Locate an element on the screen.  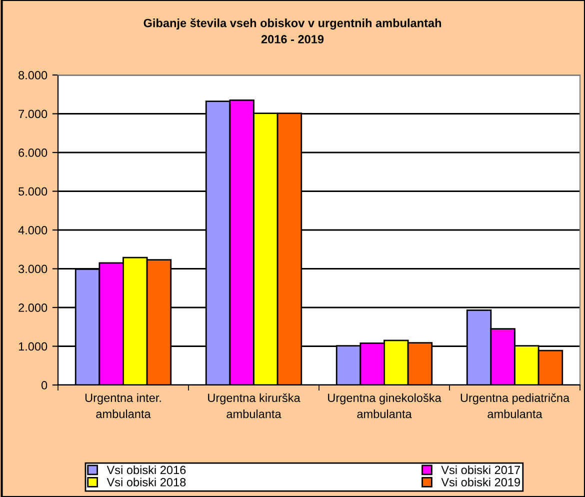
y-tick-label: 8.000 is located at coordinates (33, 75).